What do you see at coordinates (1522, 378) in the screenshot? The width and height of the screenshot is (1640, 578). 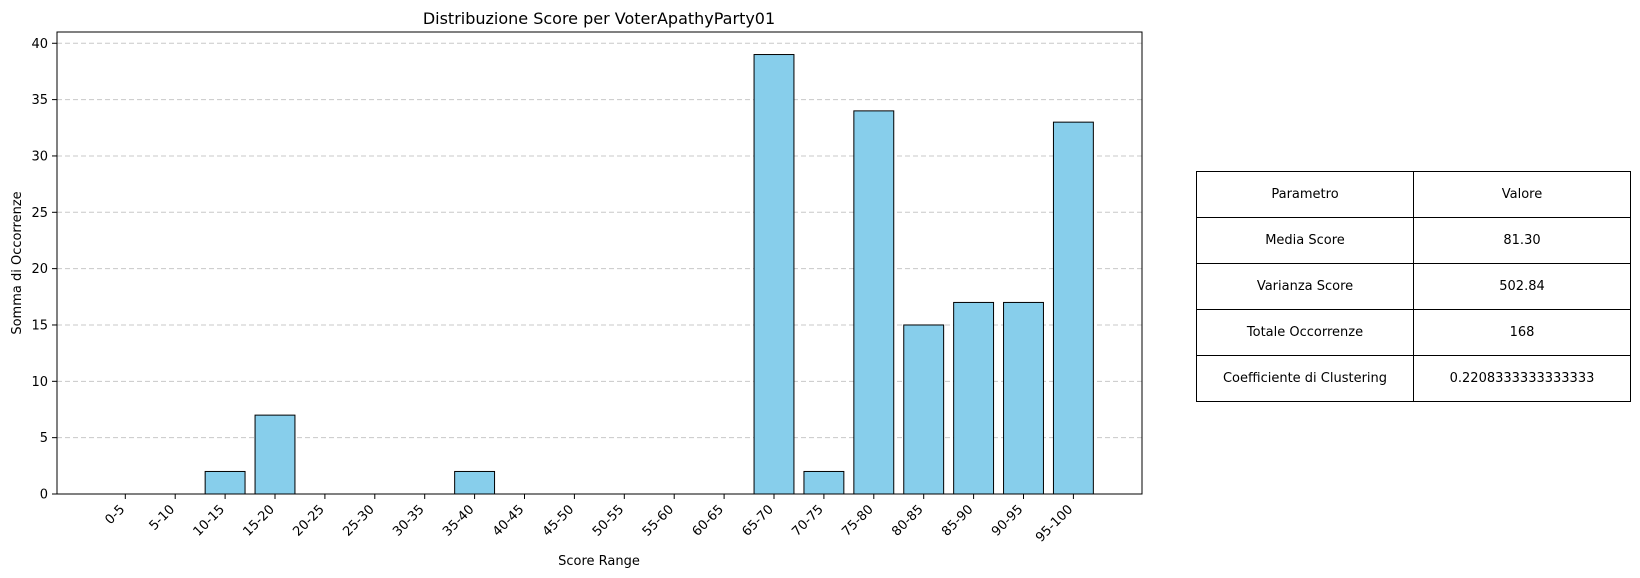 I see `table-cell-value: 0.2208333333333333` at bounding box center [1522, 378].